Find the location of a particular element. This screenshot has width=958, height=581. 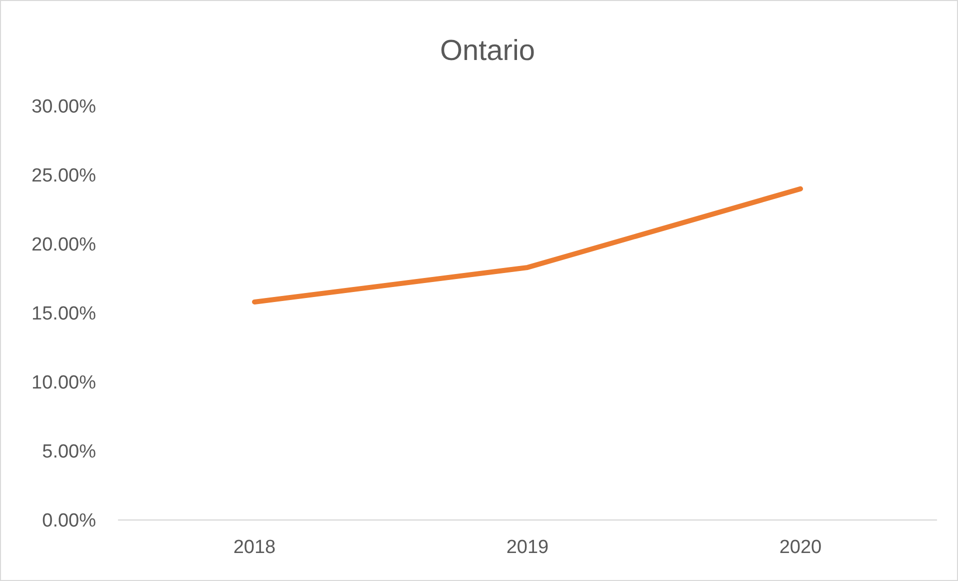

chart-title: Ontario is located at coordinates (488, 51).